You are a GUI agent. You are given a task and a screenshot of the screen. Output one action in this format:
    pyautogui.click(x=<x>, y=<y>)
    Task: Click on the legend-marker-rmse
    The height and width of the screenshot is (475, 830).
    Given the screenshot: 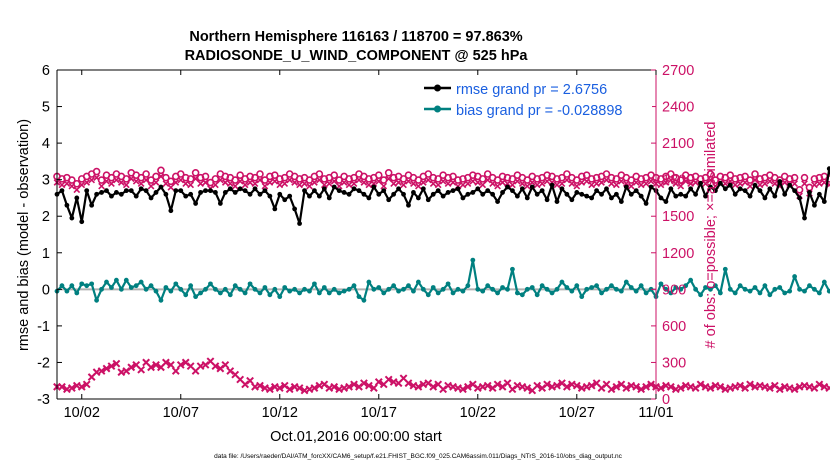 What is the action you would take?
    pyautogui.click(x=437, y=88)
    